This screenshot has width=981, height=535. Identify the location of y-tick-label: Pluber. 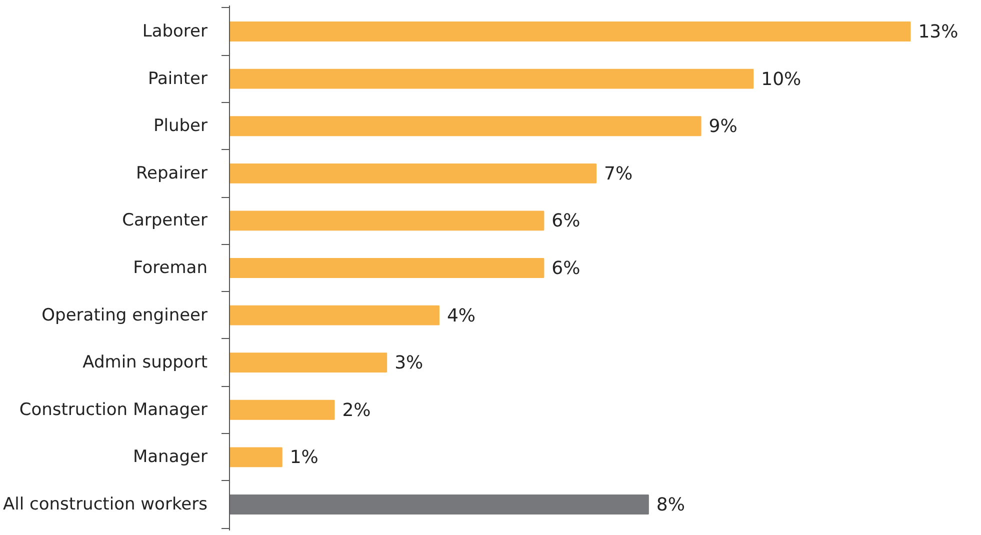
(181, 126).